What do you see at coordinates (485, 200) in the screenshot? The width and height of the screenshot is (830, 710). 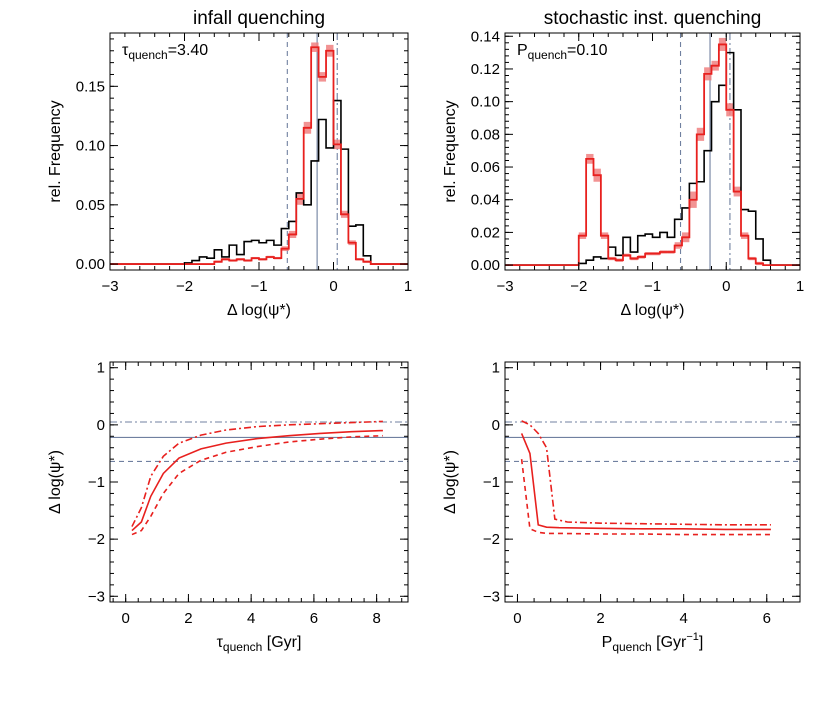 I see `y-tick-label: 0.04` at bounding box center [485, 200].